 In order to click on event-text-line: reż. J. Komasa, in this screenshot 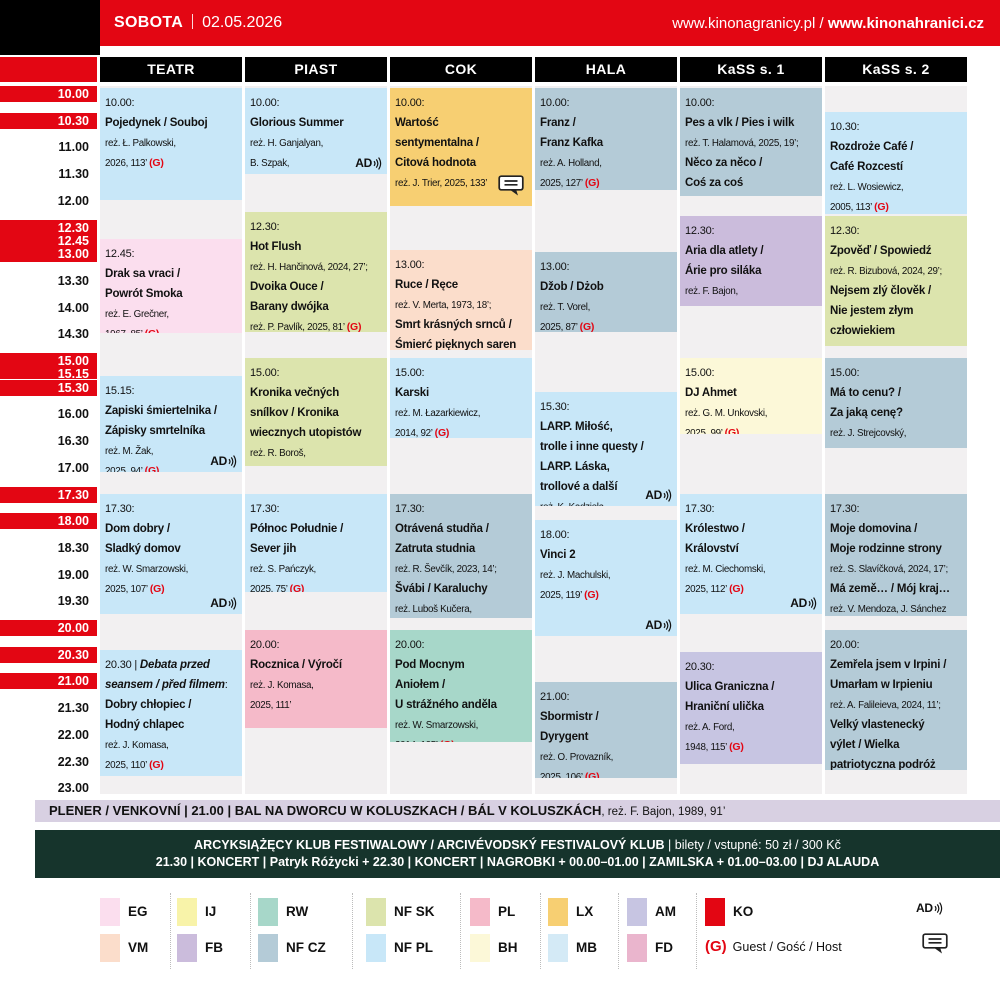, I will do `click(171, 744)`.